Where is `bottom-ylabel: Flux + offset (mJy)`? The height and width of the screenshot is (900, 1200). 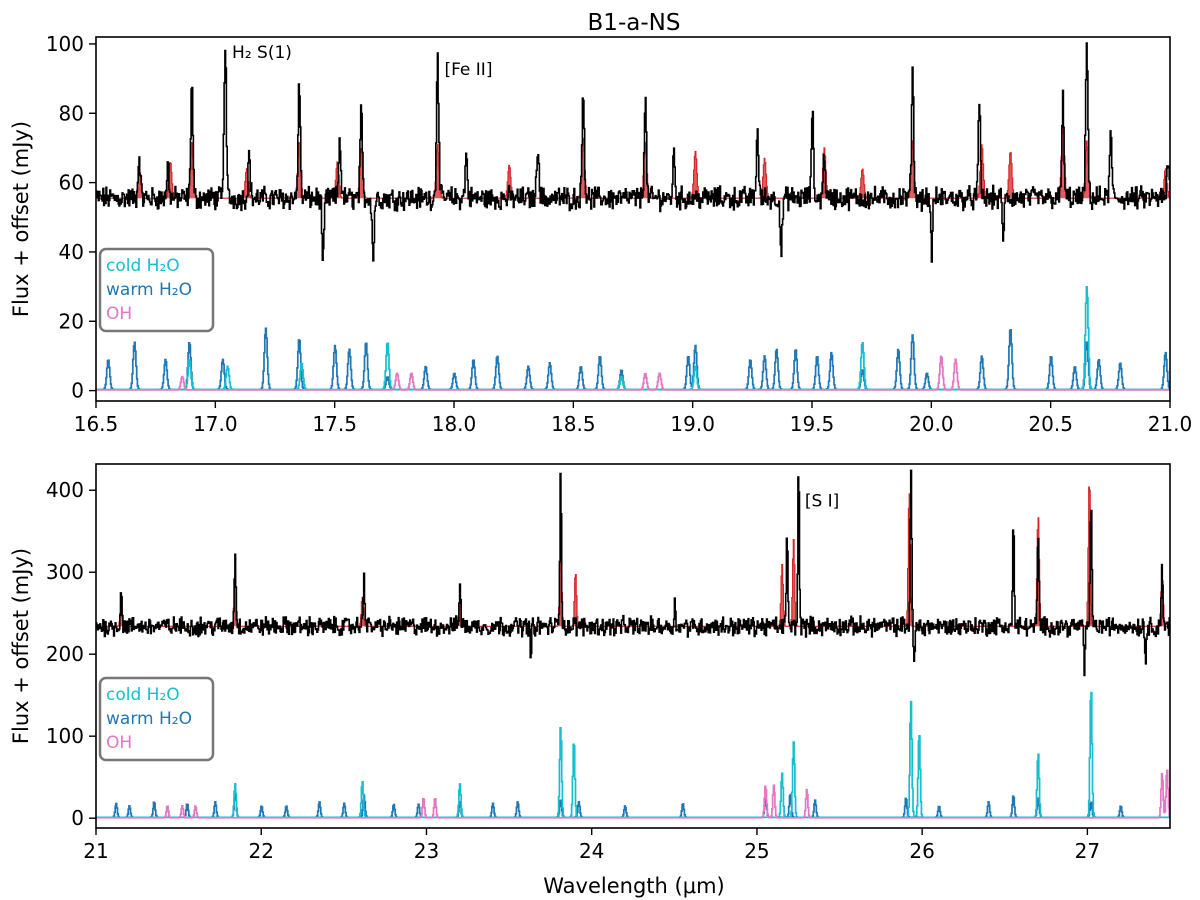
bottom-ylabel: Flux + offset (mJy) is located at coordinates (21, 646).